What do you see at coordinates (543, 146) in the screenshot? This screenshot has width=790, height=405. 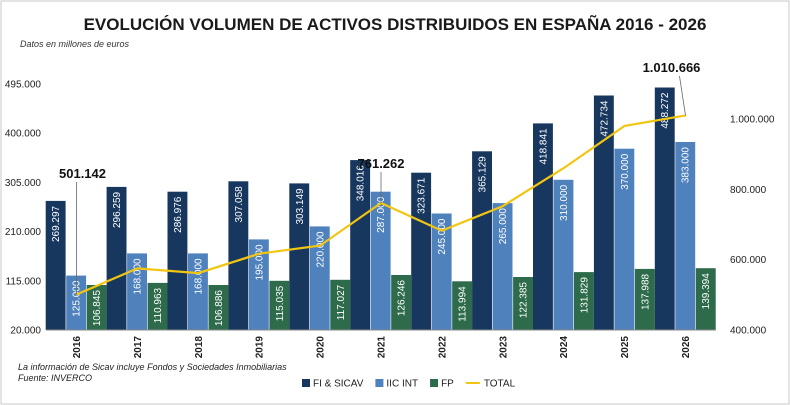 I see `bar-value-label: 418.841` at bounding box center [543, 146].